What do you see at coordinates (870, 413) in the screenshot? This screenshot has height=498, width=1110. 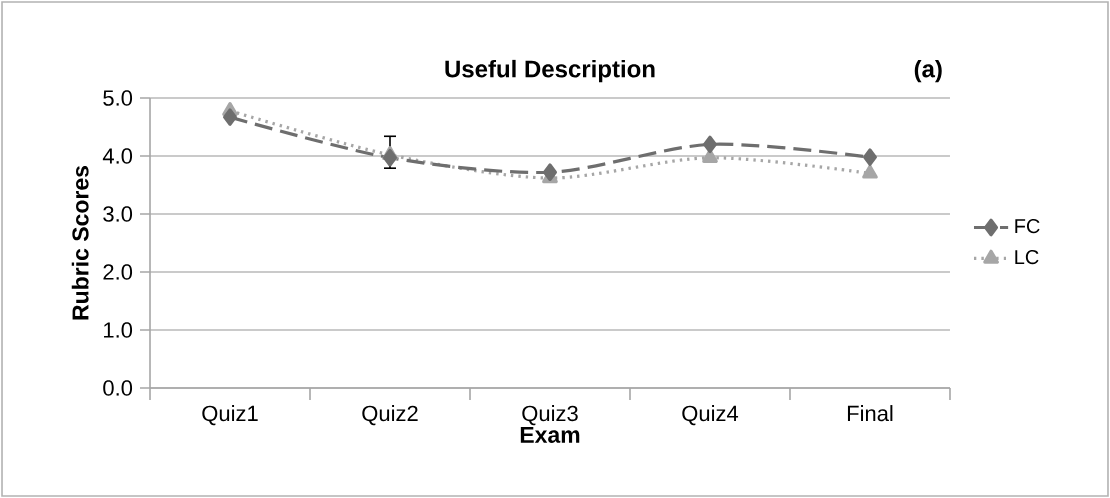 I see `x-tick-label: Final` at bounding box center [870, 413].